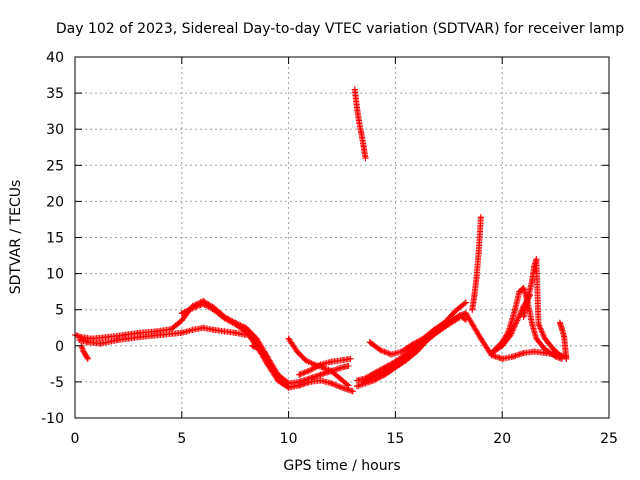  Describe the element at coordinates (59, 311) in the screenshot. I see `y-tick-label: 5` at that location.